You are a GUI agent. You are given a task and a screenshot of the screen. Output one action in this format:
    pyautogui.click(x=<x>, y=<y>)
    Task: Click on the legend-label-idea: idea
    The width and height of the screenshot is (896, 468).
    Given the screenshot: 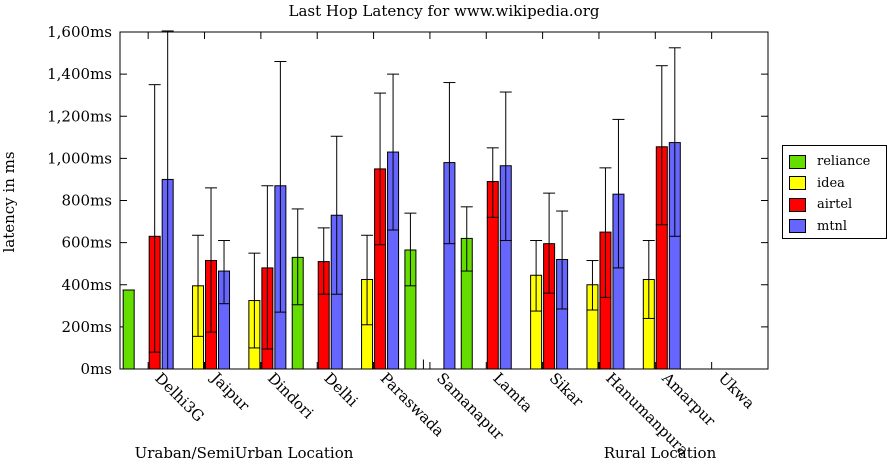 What is the action you would take?
    pyautogui.click(x=831, y=183)
    